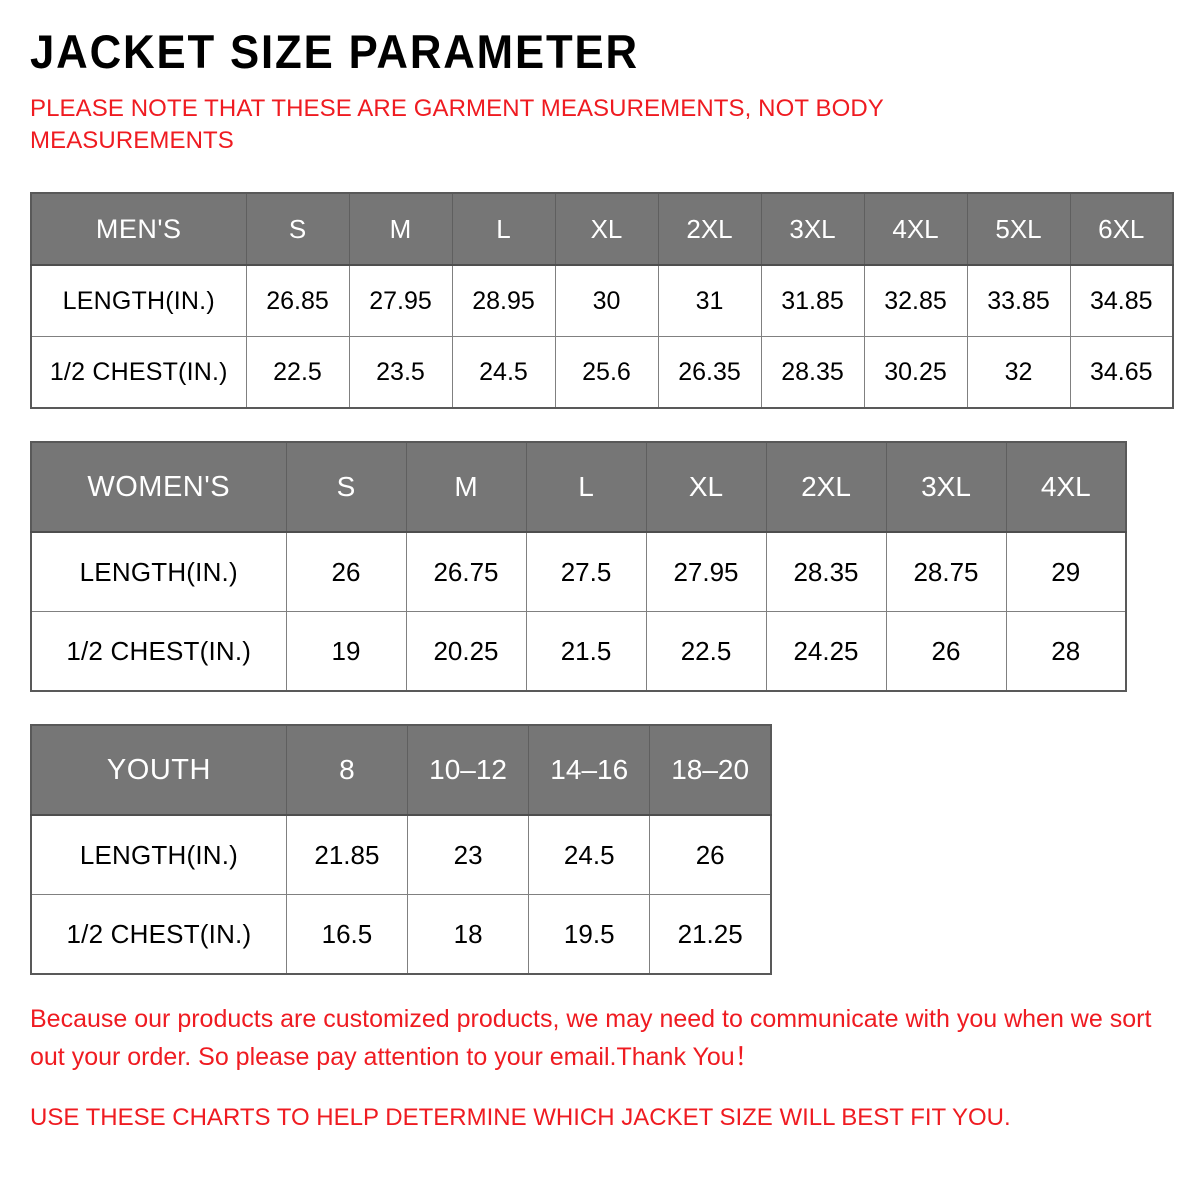 This screenshot has height=1200, width=1200. I want to click on mens-size-header-2xl: 2XL, so click(709, 229).